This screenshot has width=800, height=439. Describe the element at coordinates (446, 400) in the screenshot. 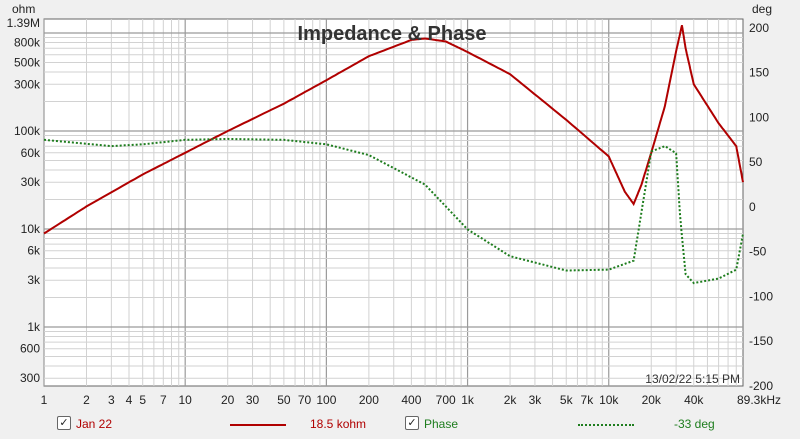

I see `x-tick-label: 700` at that location.